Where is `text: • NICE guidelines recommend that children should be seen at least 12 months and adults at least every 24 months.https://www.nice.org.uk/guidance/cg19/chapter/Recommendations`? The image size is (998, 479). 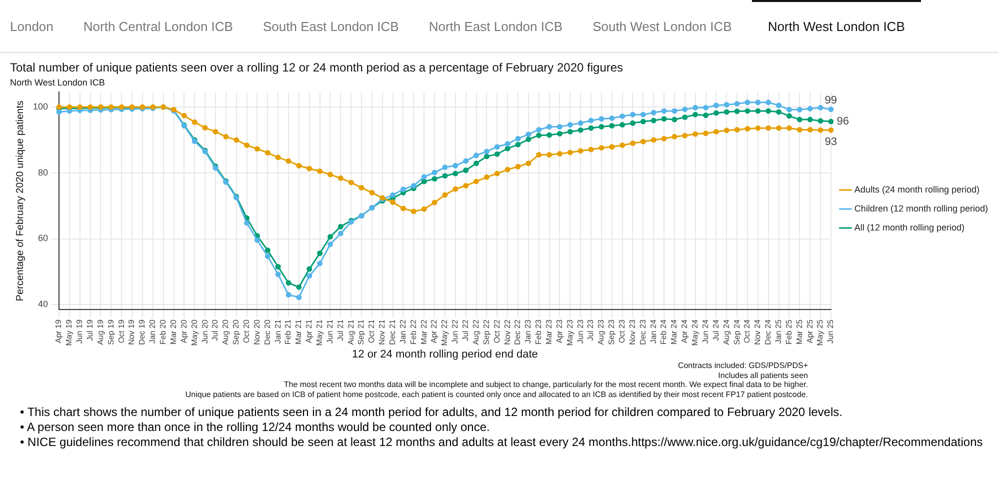 text: • NICE guidelines recommend that children should be seen at least 12 months and adults at least every 24 months.https://www.nice.org.uk/guidance/cg19/chapter/Recommendations is located at coordinates (502, 442).